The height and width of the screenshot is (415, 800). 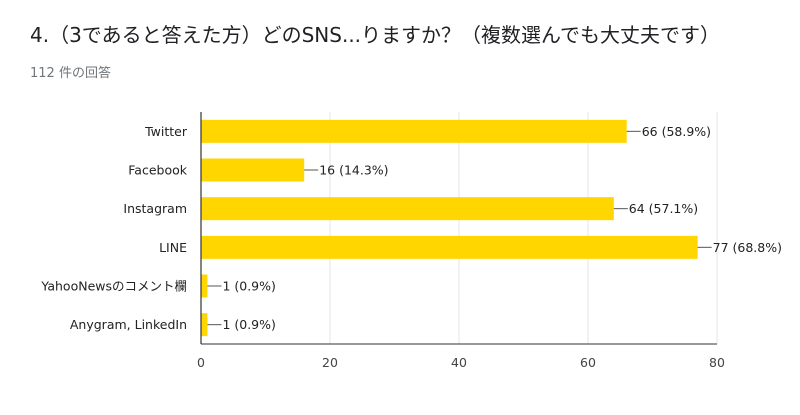 I want to click on data-label: 16 (14.3%), so click(x=353, y=170).